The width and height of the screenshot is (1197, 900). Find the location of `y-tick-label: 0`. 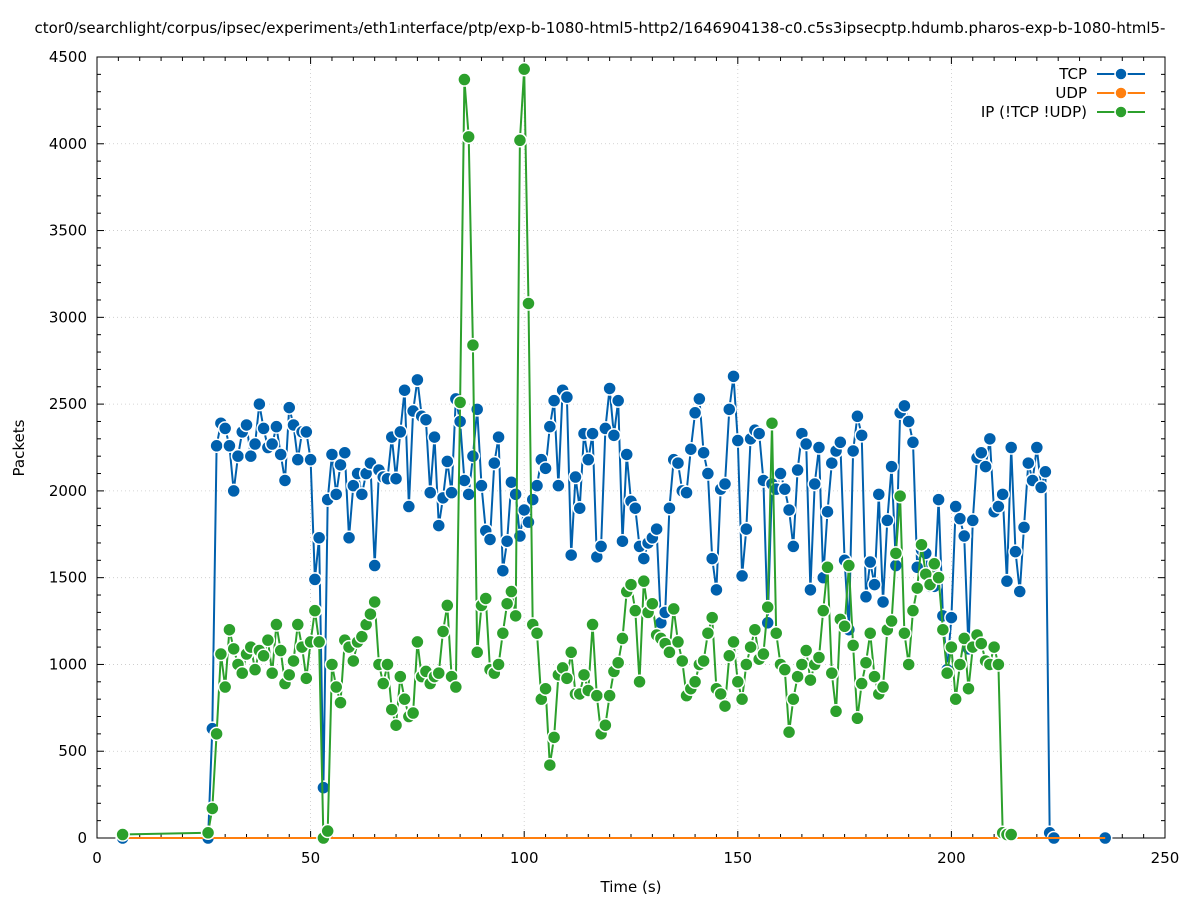

y-tick-label: 0 is located at coordinates (82, 838).